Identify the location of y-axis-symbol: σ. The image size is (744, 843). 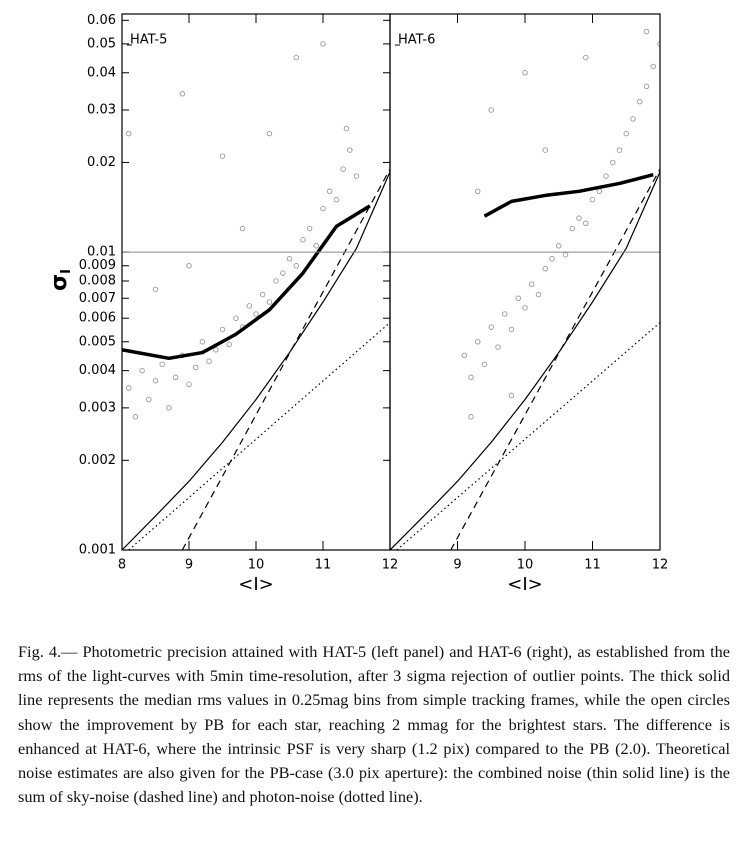
(59, 282).